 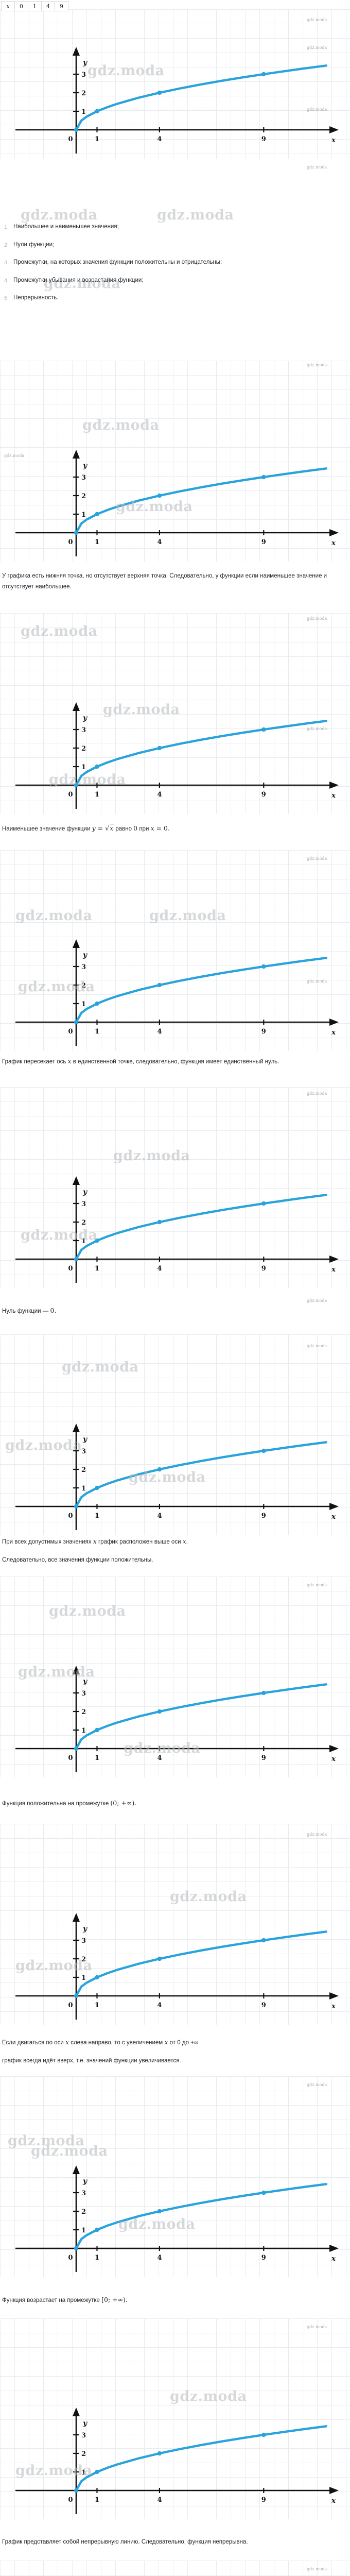 I want to click on table-cell-value: 9, so click(x=61, y=6).